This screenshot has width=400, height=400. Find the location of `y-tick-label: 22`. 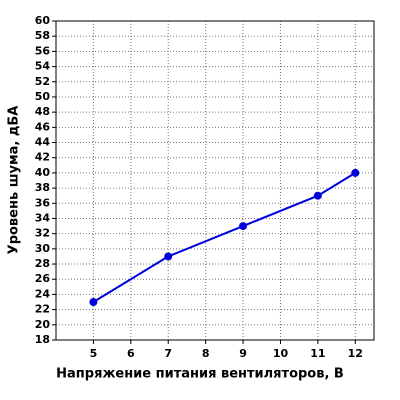

y-tick-label: 22 is located at coordinates (42, 309).